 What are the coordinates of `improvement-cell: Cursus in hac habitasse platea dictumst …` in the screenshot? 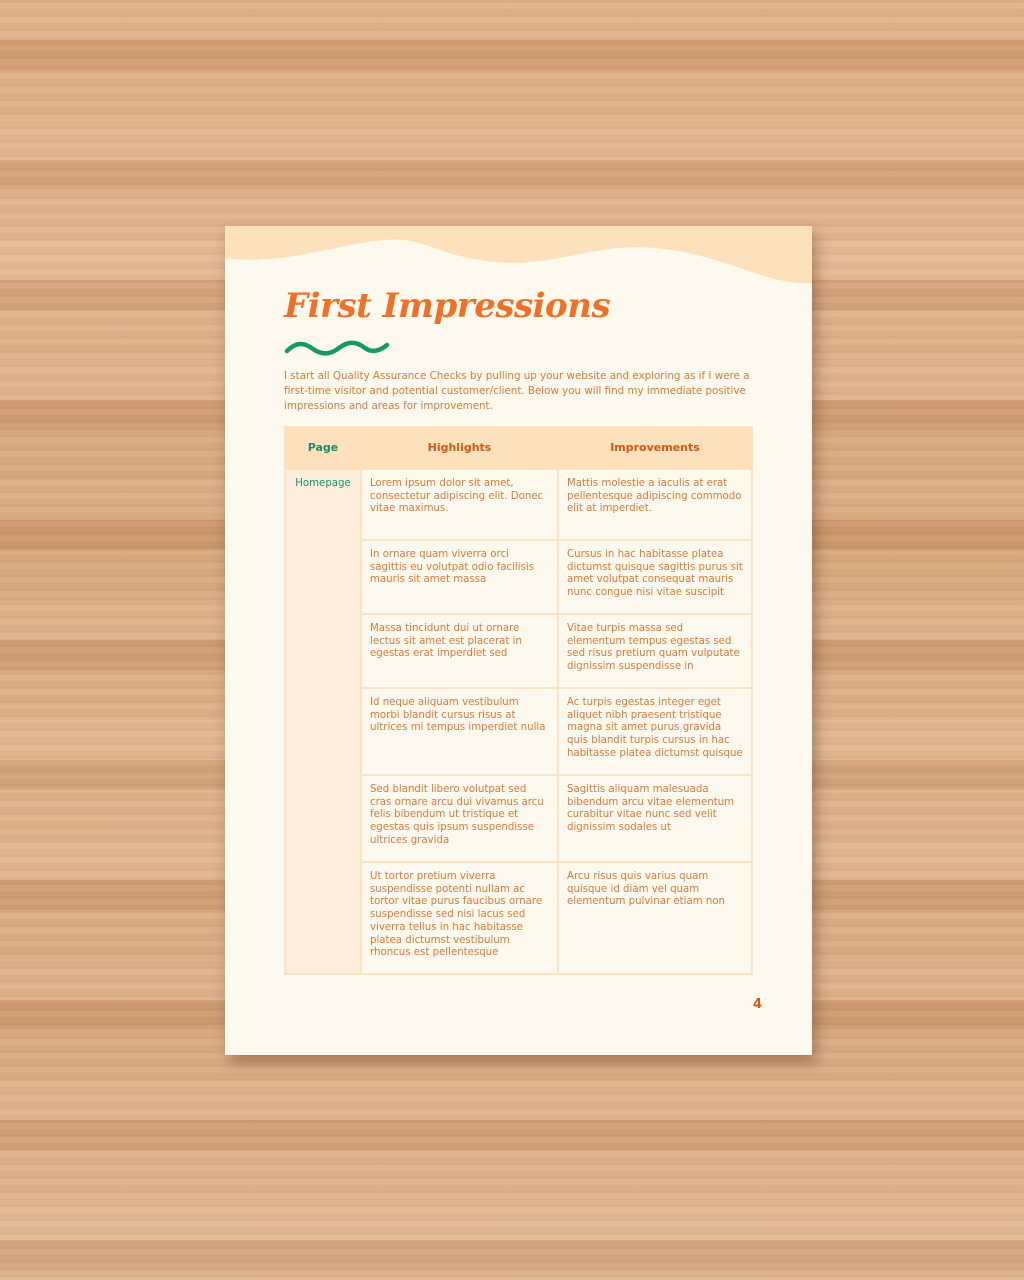 It's located at (655, 577).